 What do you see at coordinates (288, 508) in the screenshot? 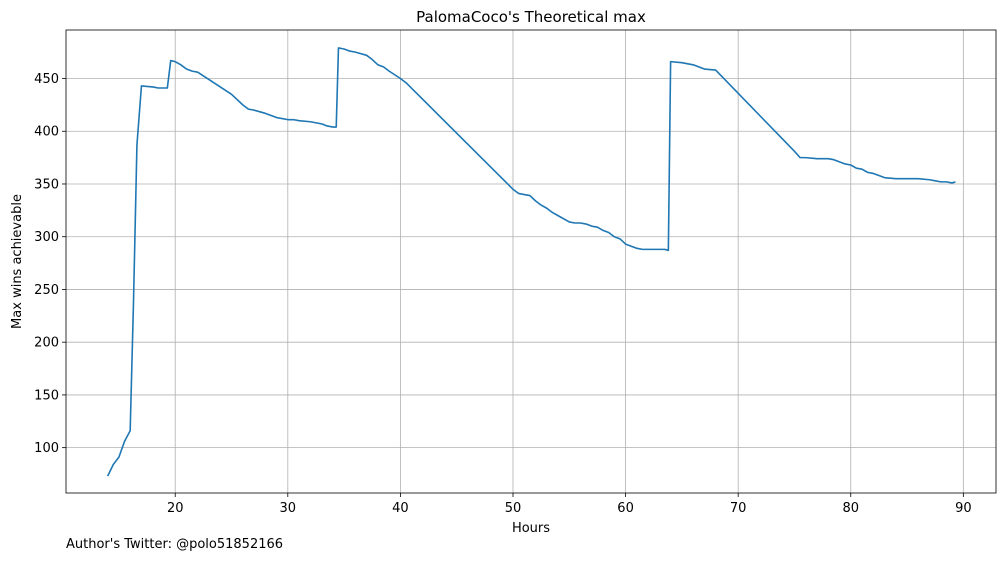
I see `x-tick-label: 30` at bounding box center [288, 508].